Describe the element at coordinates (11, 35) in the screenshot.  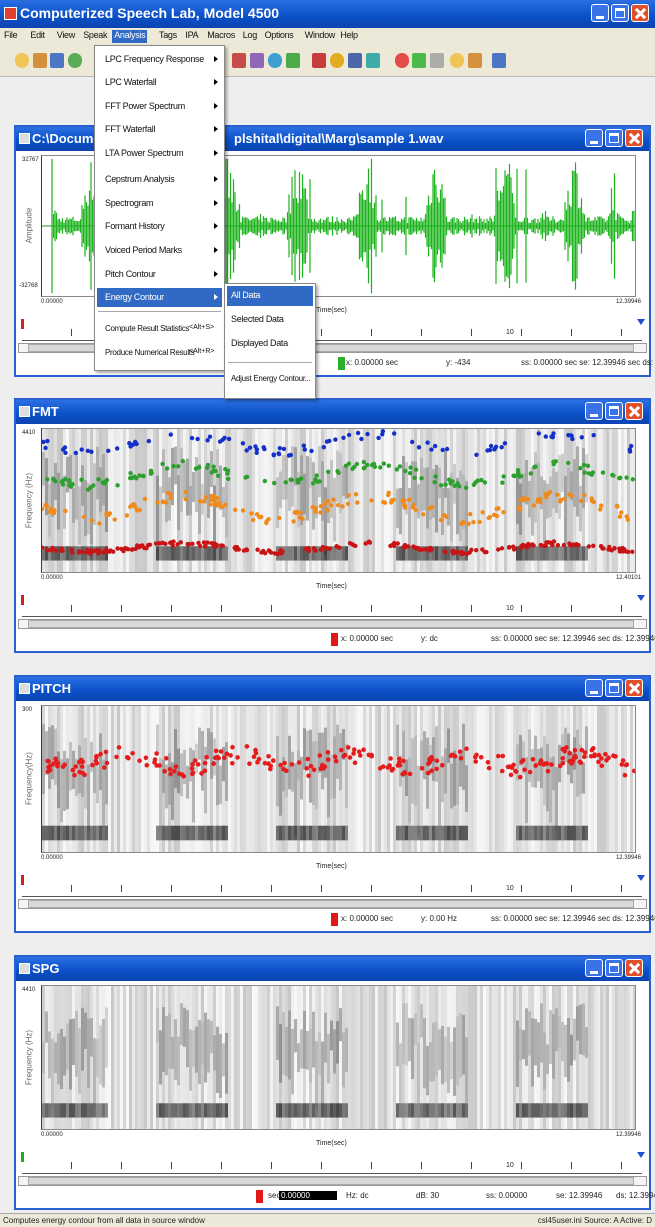
I see `menu-item: File` at that location.